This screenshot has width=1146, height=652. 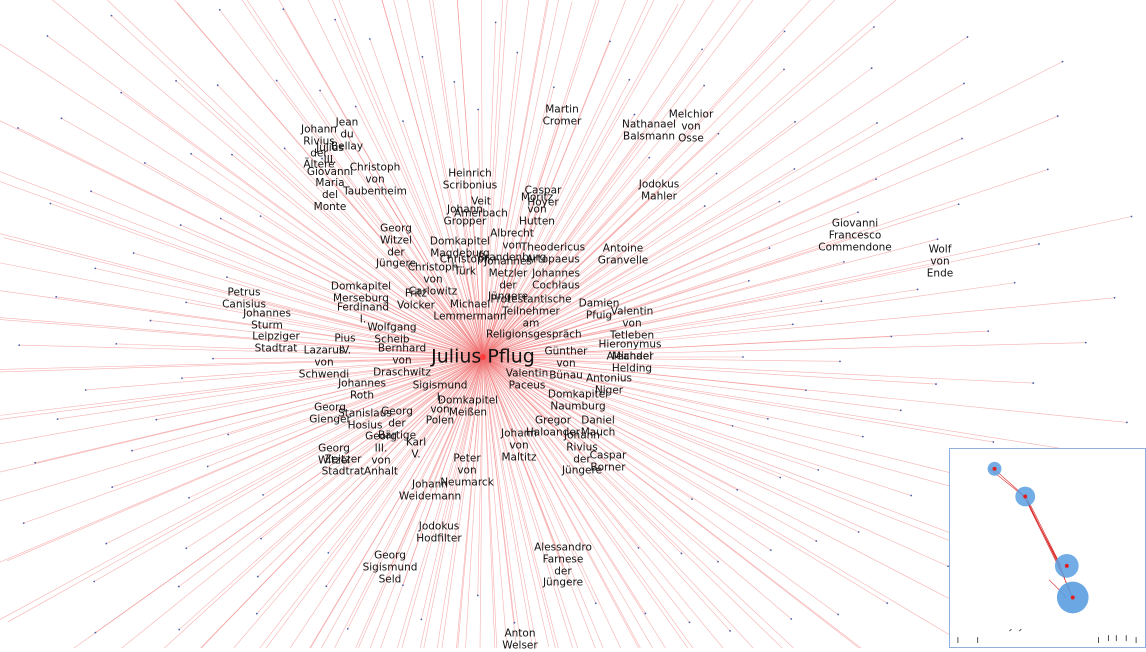 I want to click on node-label: Johannes Roth, so click(x=362, y=389).